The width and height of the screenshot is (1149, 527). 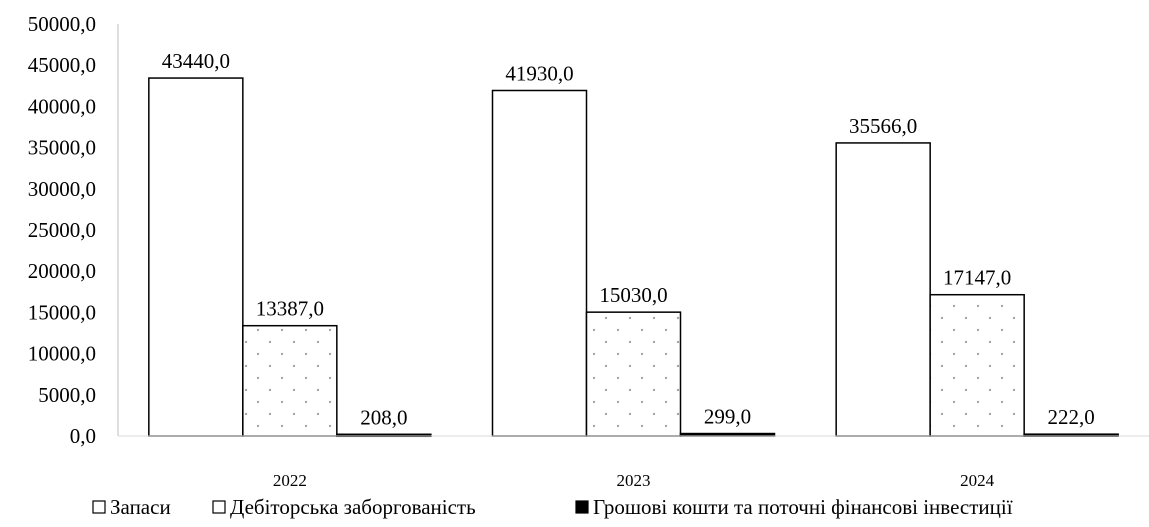 What do you see at coordinates (883, 289) in the screenshot?
I see `bar-1-2024` at bounding box center [883, 289].